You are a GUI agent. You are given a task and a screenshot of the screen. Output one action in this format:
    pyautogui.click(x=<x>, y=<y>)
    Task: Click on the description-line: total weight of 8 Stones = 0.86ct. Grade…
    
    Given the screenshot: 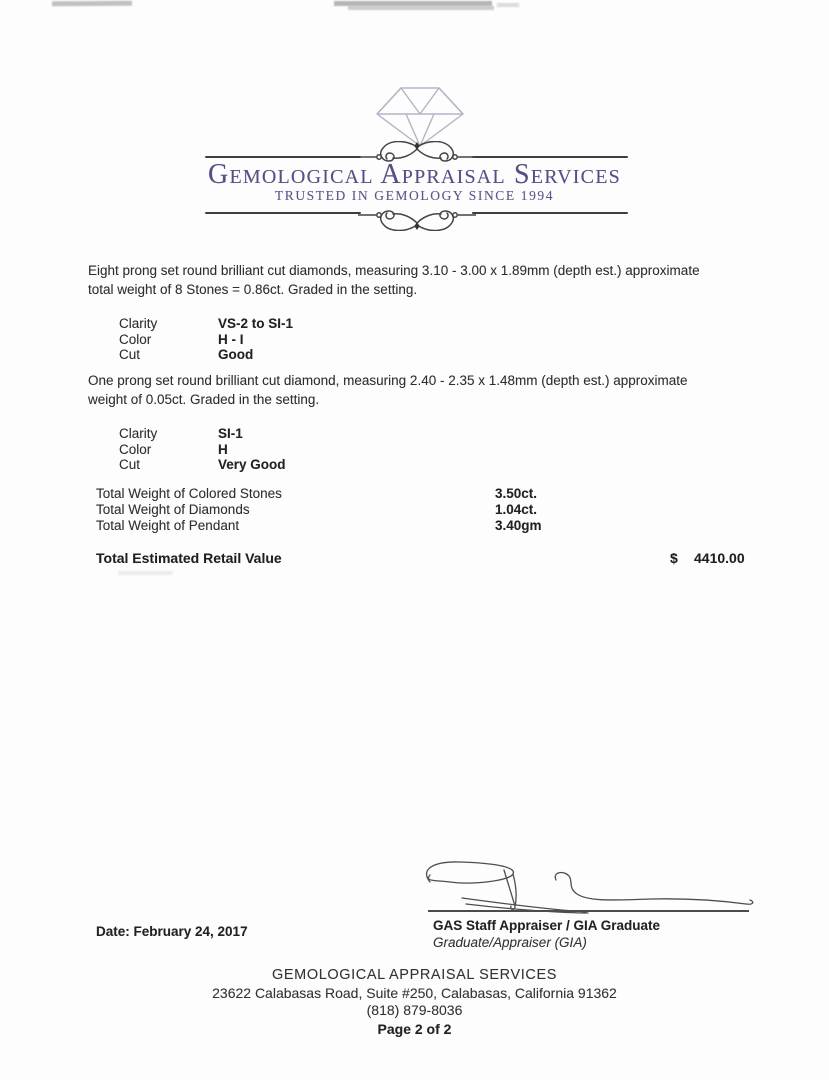 What is the action you would take?
    pyautogui.click(x=253, y=289)
    